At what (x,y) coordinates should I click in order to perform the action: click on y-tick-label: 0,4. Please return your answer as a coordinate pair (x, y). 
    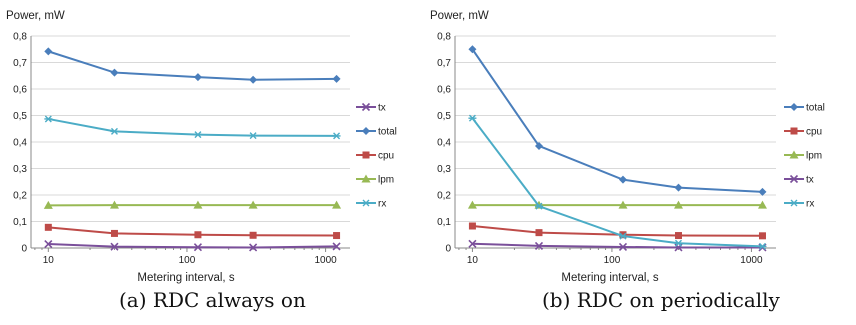
    Looking at the image, I should click on (444, 143).